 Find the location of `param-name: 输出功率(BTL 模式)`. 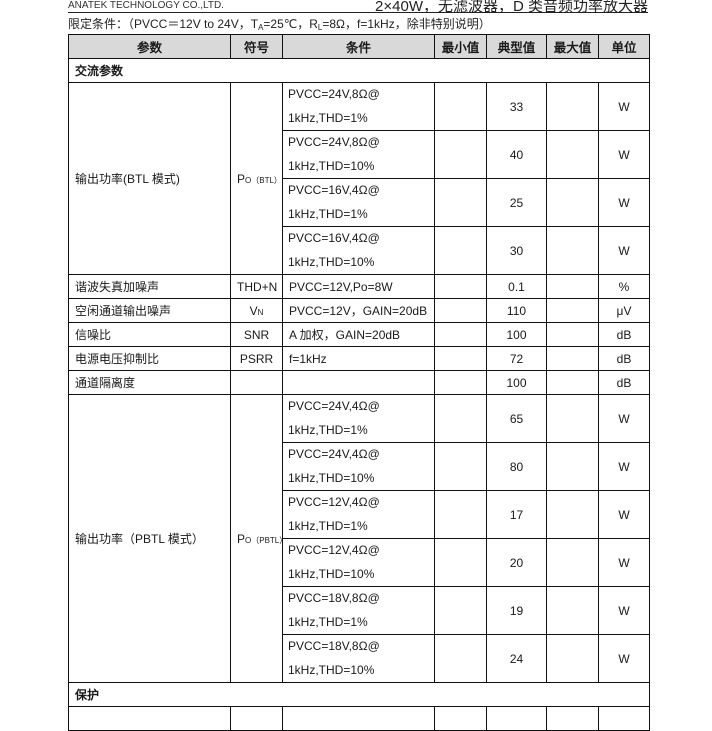

param-name: 输出功率(BTL 模式) is located at coordinates (149, 178).